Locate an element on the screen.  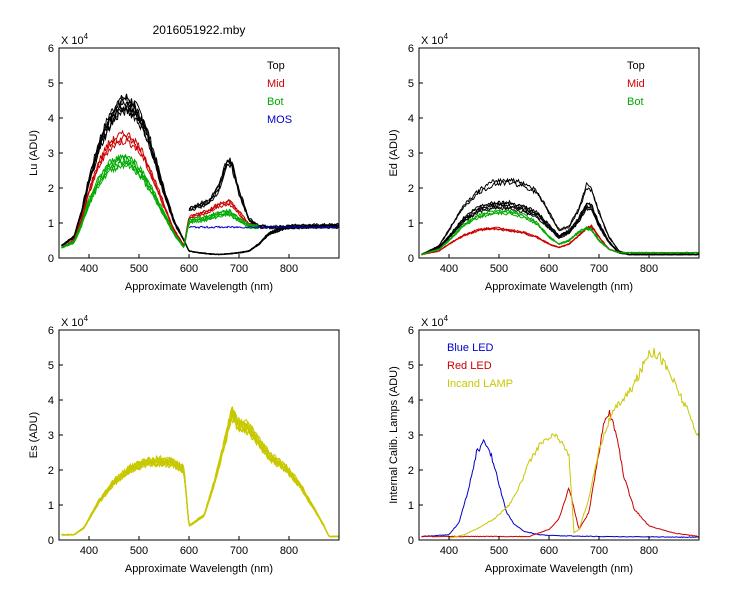
series-top-red-region-line is located at coordinates (263, 196).